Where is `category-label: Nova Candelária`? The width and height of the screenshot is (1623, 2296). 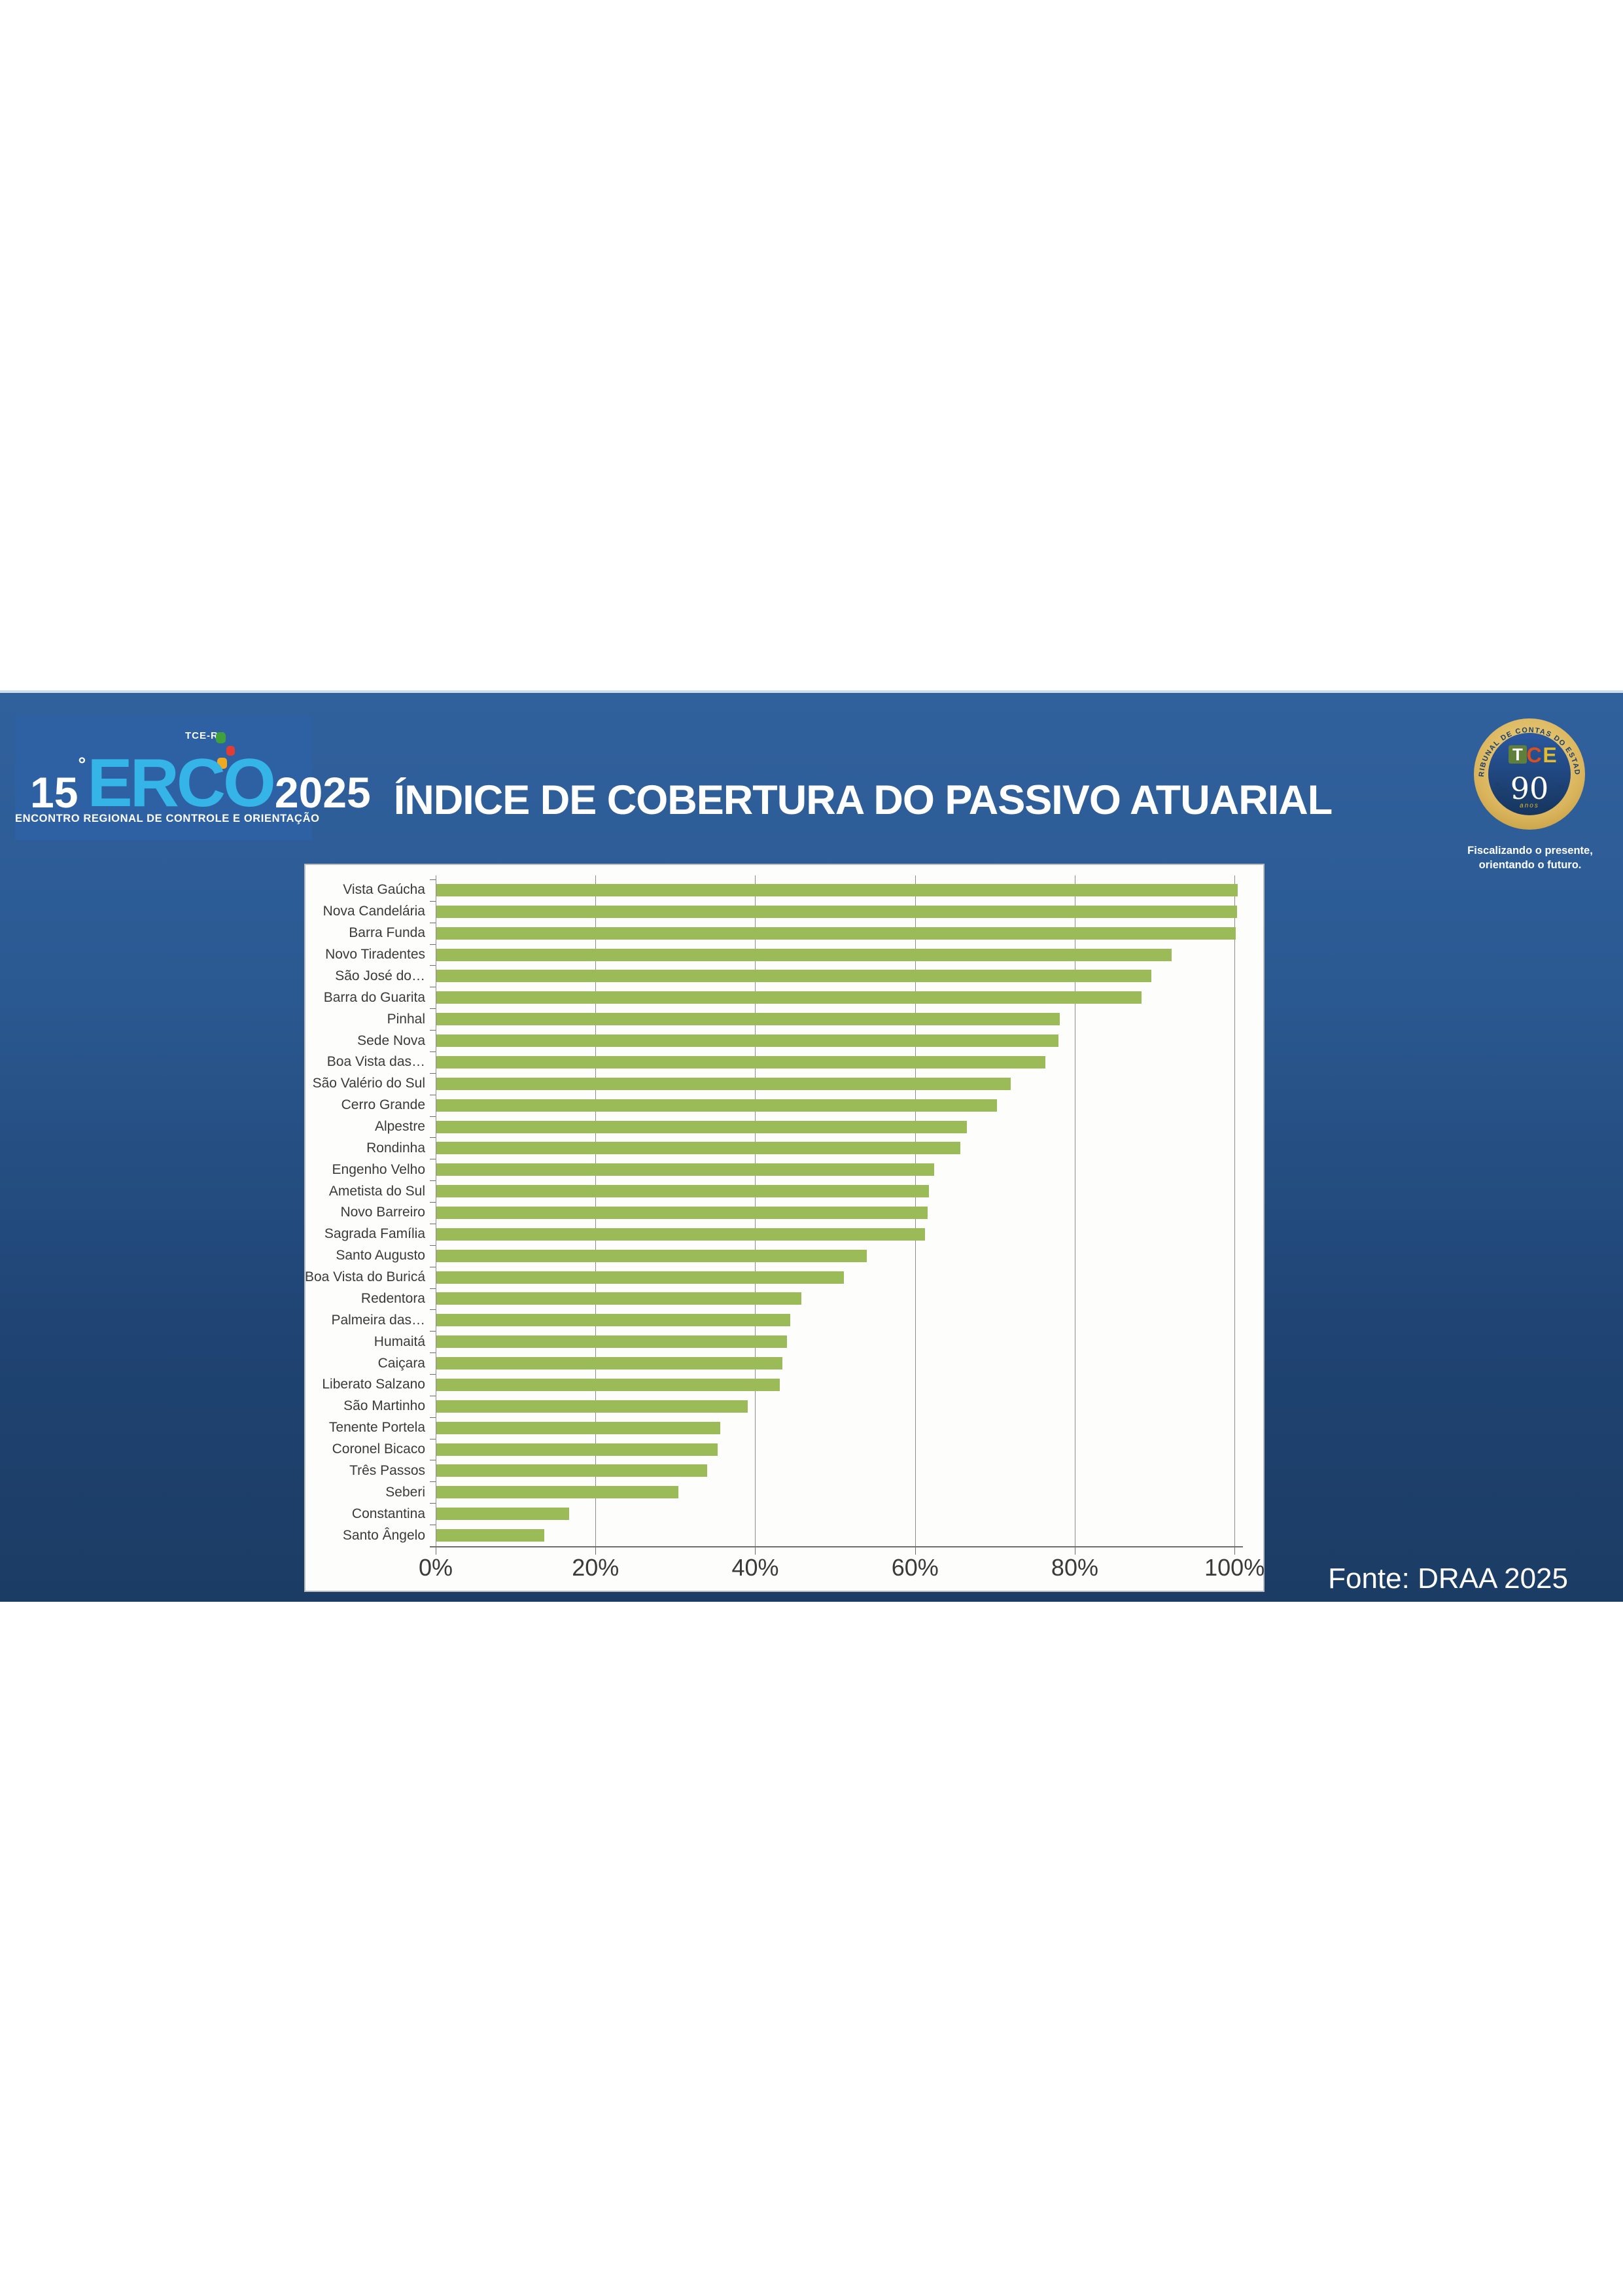
category-label: Nova Candelária is located at coordinates (374, 912).